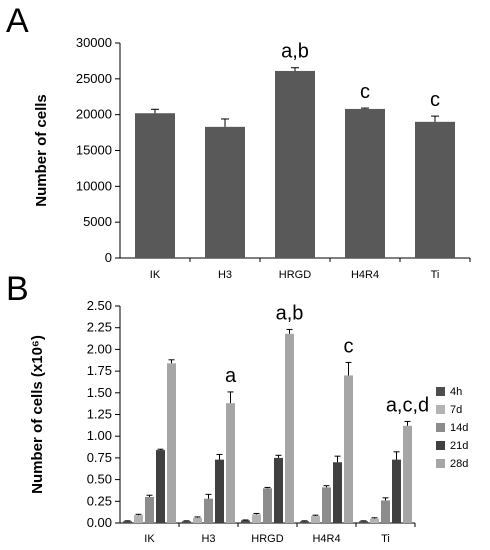 The image size is (490, 550). What do you see at coordinates (99, 392) in the screenshot?
I see `y-tick-label-b: 1.50` at bounding box center [99, 392].